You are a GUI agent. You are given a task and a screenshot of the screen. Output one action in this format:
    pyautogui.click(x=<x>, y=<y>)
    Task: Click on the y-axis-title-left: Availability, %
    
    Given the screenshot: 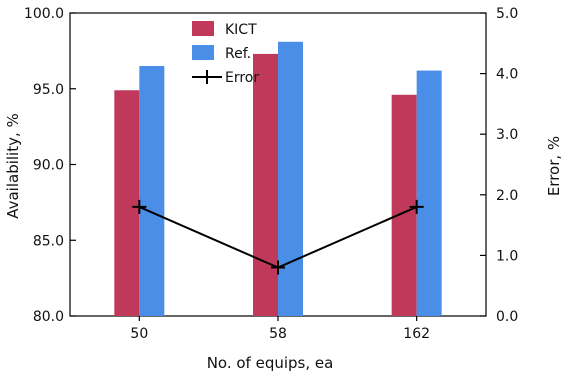 What is the action you would take?
    pyautogui.click(x=13, y=166)
    